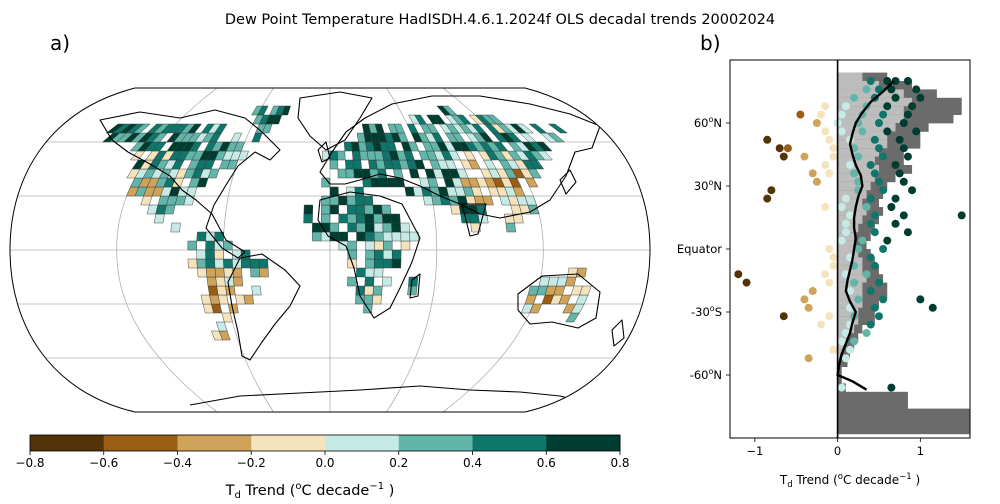 The image size is (1000, 504). Describe the element at coordinates (415, 286) in the screenshot. I see `coastline-madagascar` at that location.